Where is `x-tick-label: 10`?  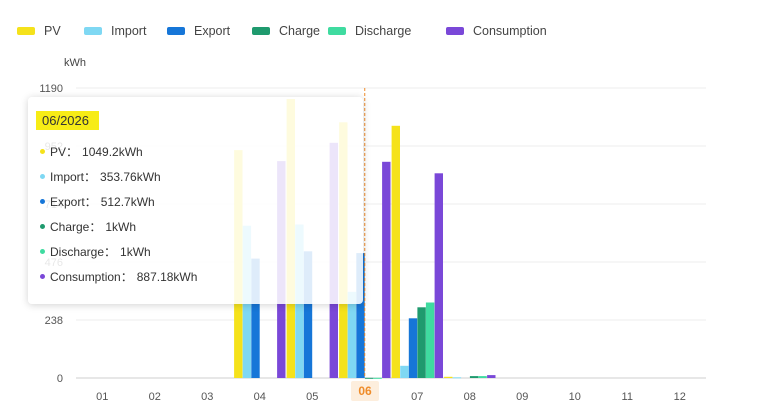 x-tick-label: 10 is located at coordinates (575, 397).